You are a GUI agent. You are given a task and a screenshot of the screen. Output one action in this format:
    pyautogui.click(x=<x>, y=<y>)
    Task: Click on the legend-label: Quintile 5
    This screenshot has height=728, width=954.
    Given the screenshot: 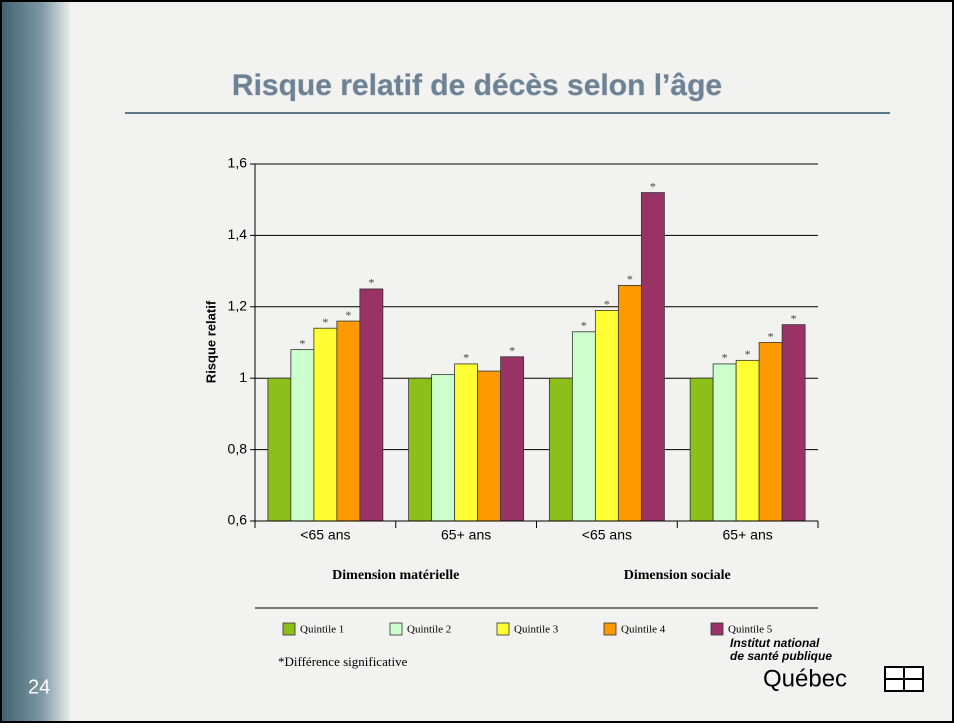 What is the action you would take?
    pyautogui.click(x=750, y=630)
    